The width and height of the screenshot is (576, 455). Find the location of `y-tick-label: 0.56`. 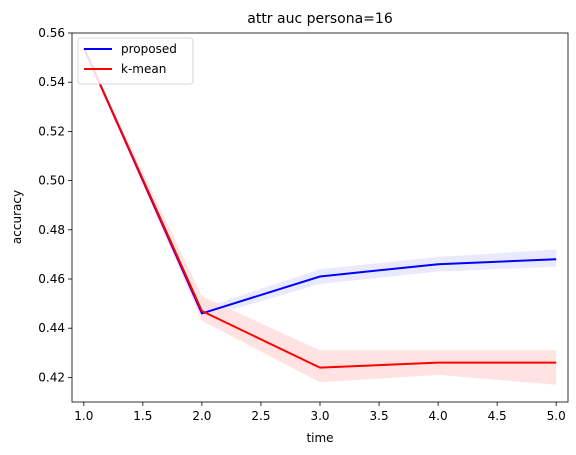

y-tick-label: 0.56 is located at coordinates (51, 33).